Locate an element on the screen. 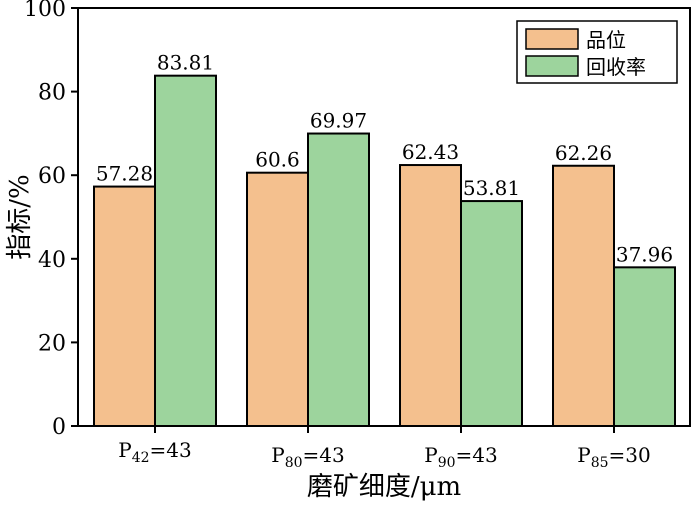 The height and width of the screenshot is (505, 700). data-label: 60.6 is located at coordinates (277, 160).